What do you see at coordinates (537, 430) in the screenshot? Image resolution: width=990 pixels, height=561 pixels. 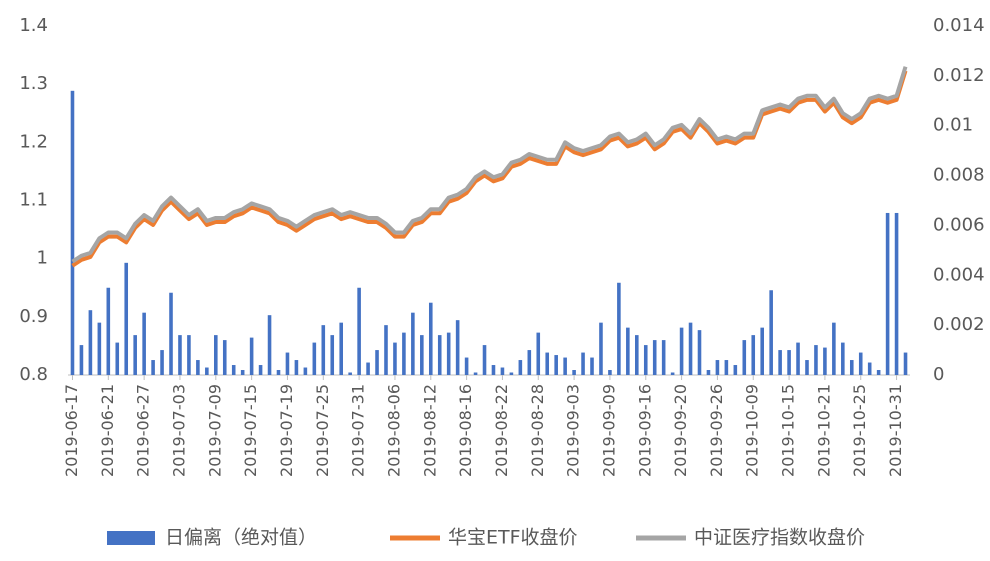 I see `x-tick-label: 2019-08-28` at bounding box center [537, 430].